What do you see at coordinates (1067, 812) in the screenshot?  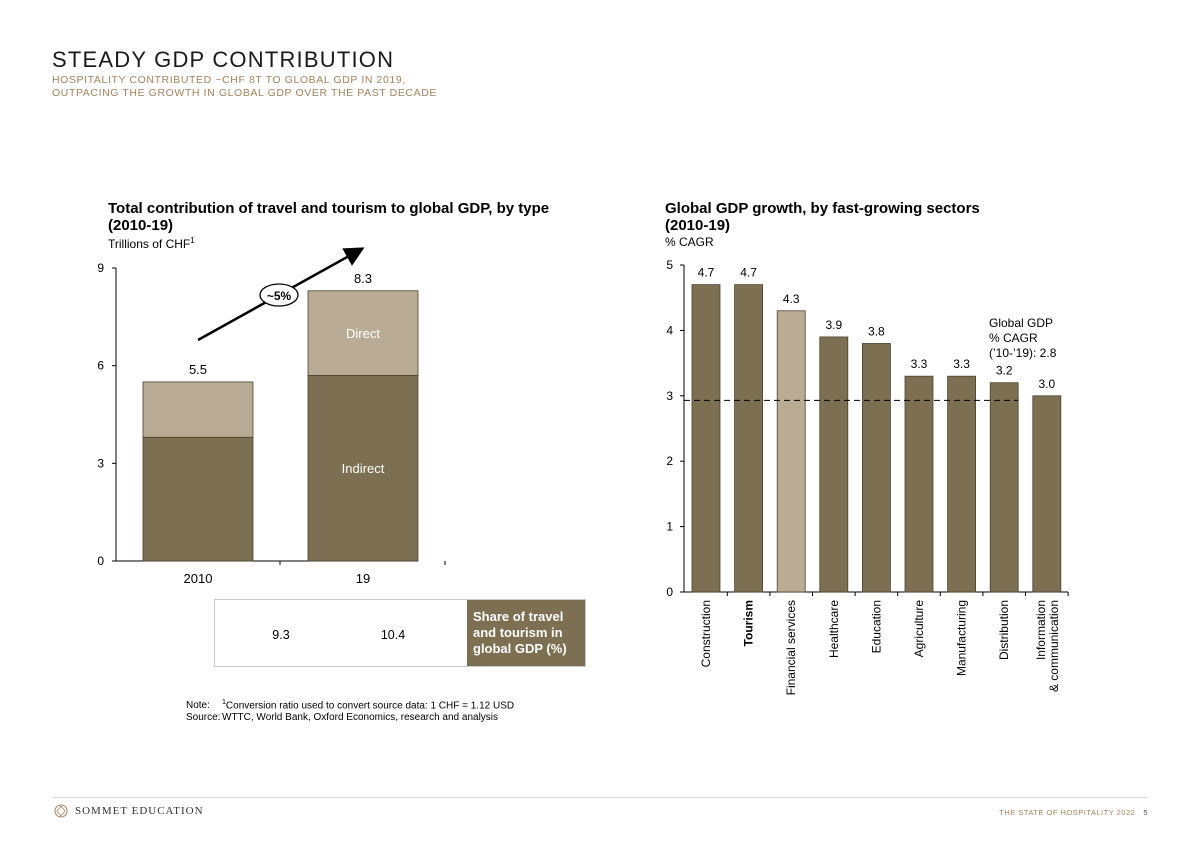 I see `report-name: THE STATE OF HOSPITALITY 2022` at bounding box center [1067, 812].